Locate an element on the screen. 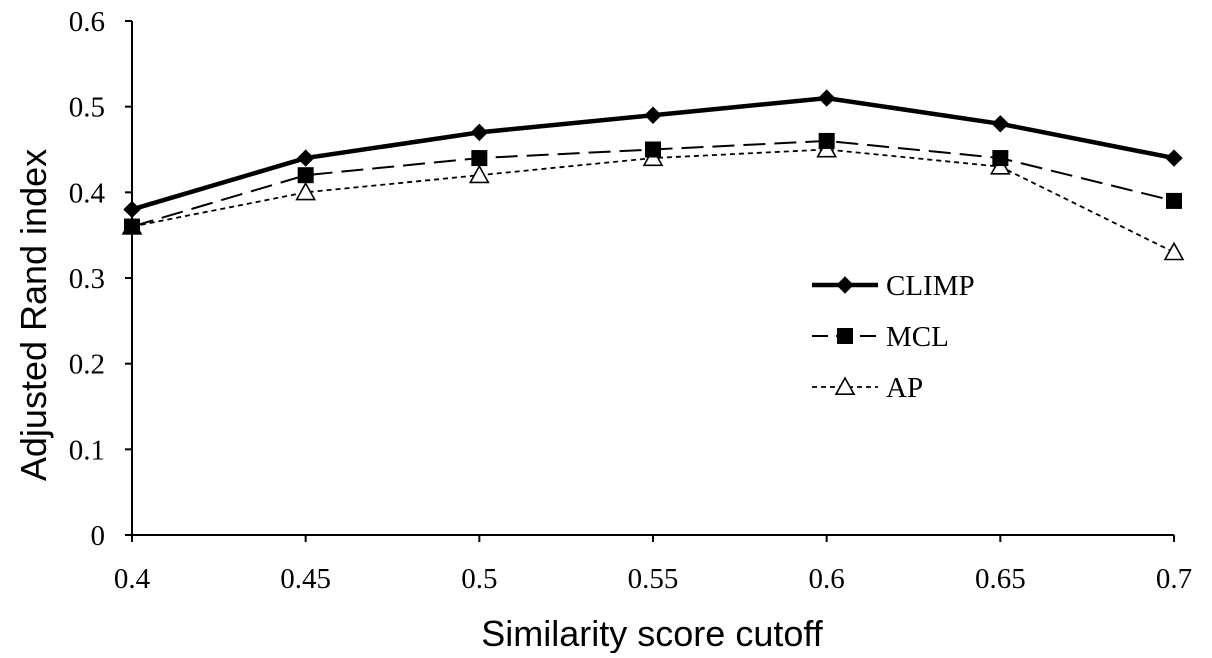 This screenshot has height=658, width=1212. y-tick-label: 0.4 is located at coordinates (87, 193).